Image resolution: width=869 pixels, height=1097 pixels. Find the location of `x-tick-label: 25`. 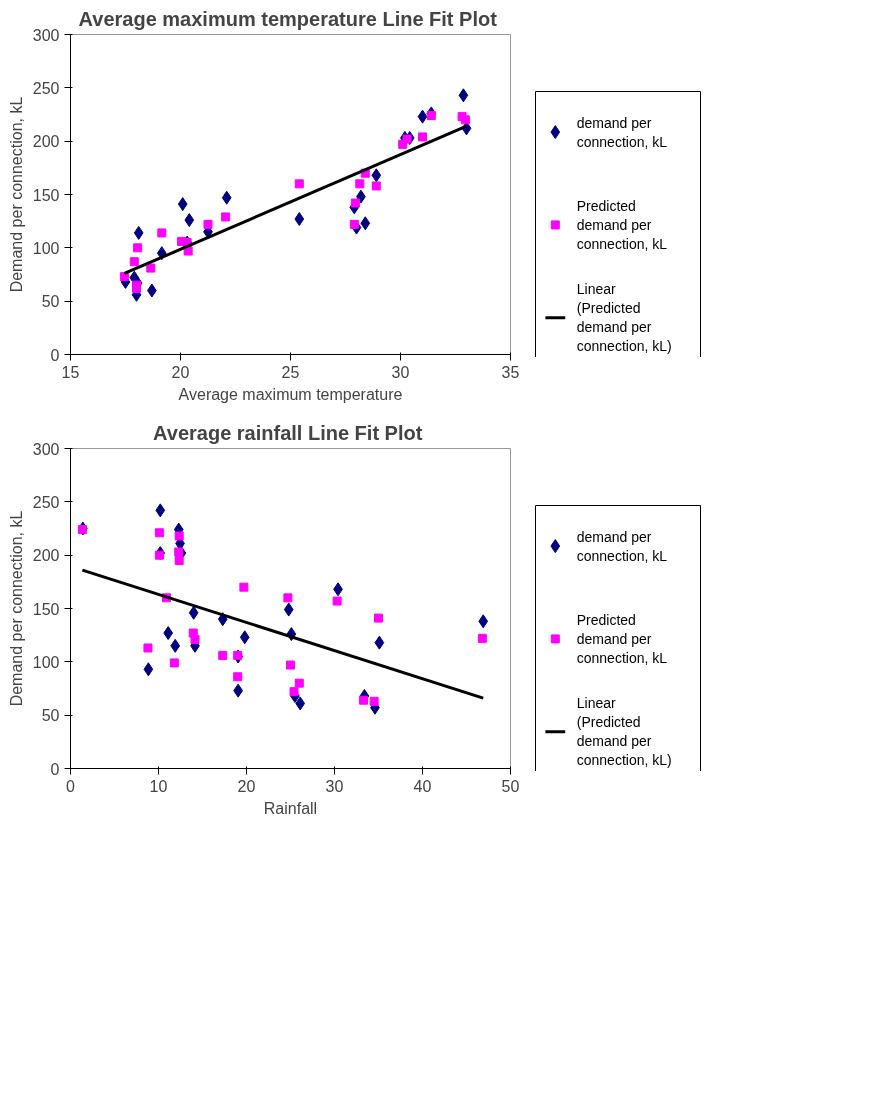

x-tick-label: 25 is located at coordinates (290, 372).